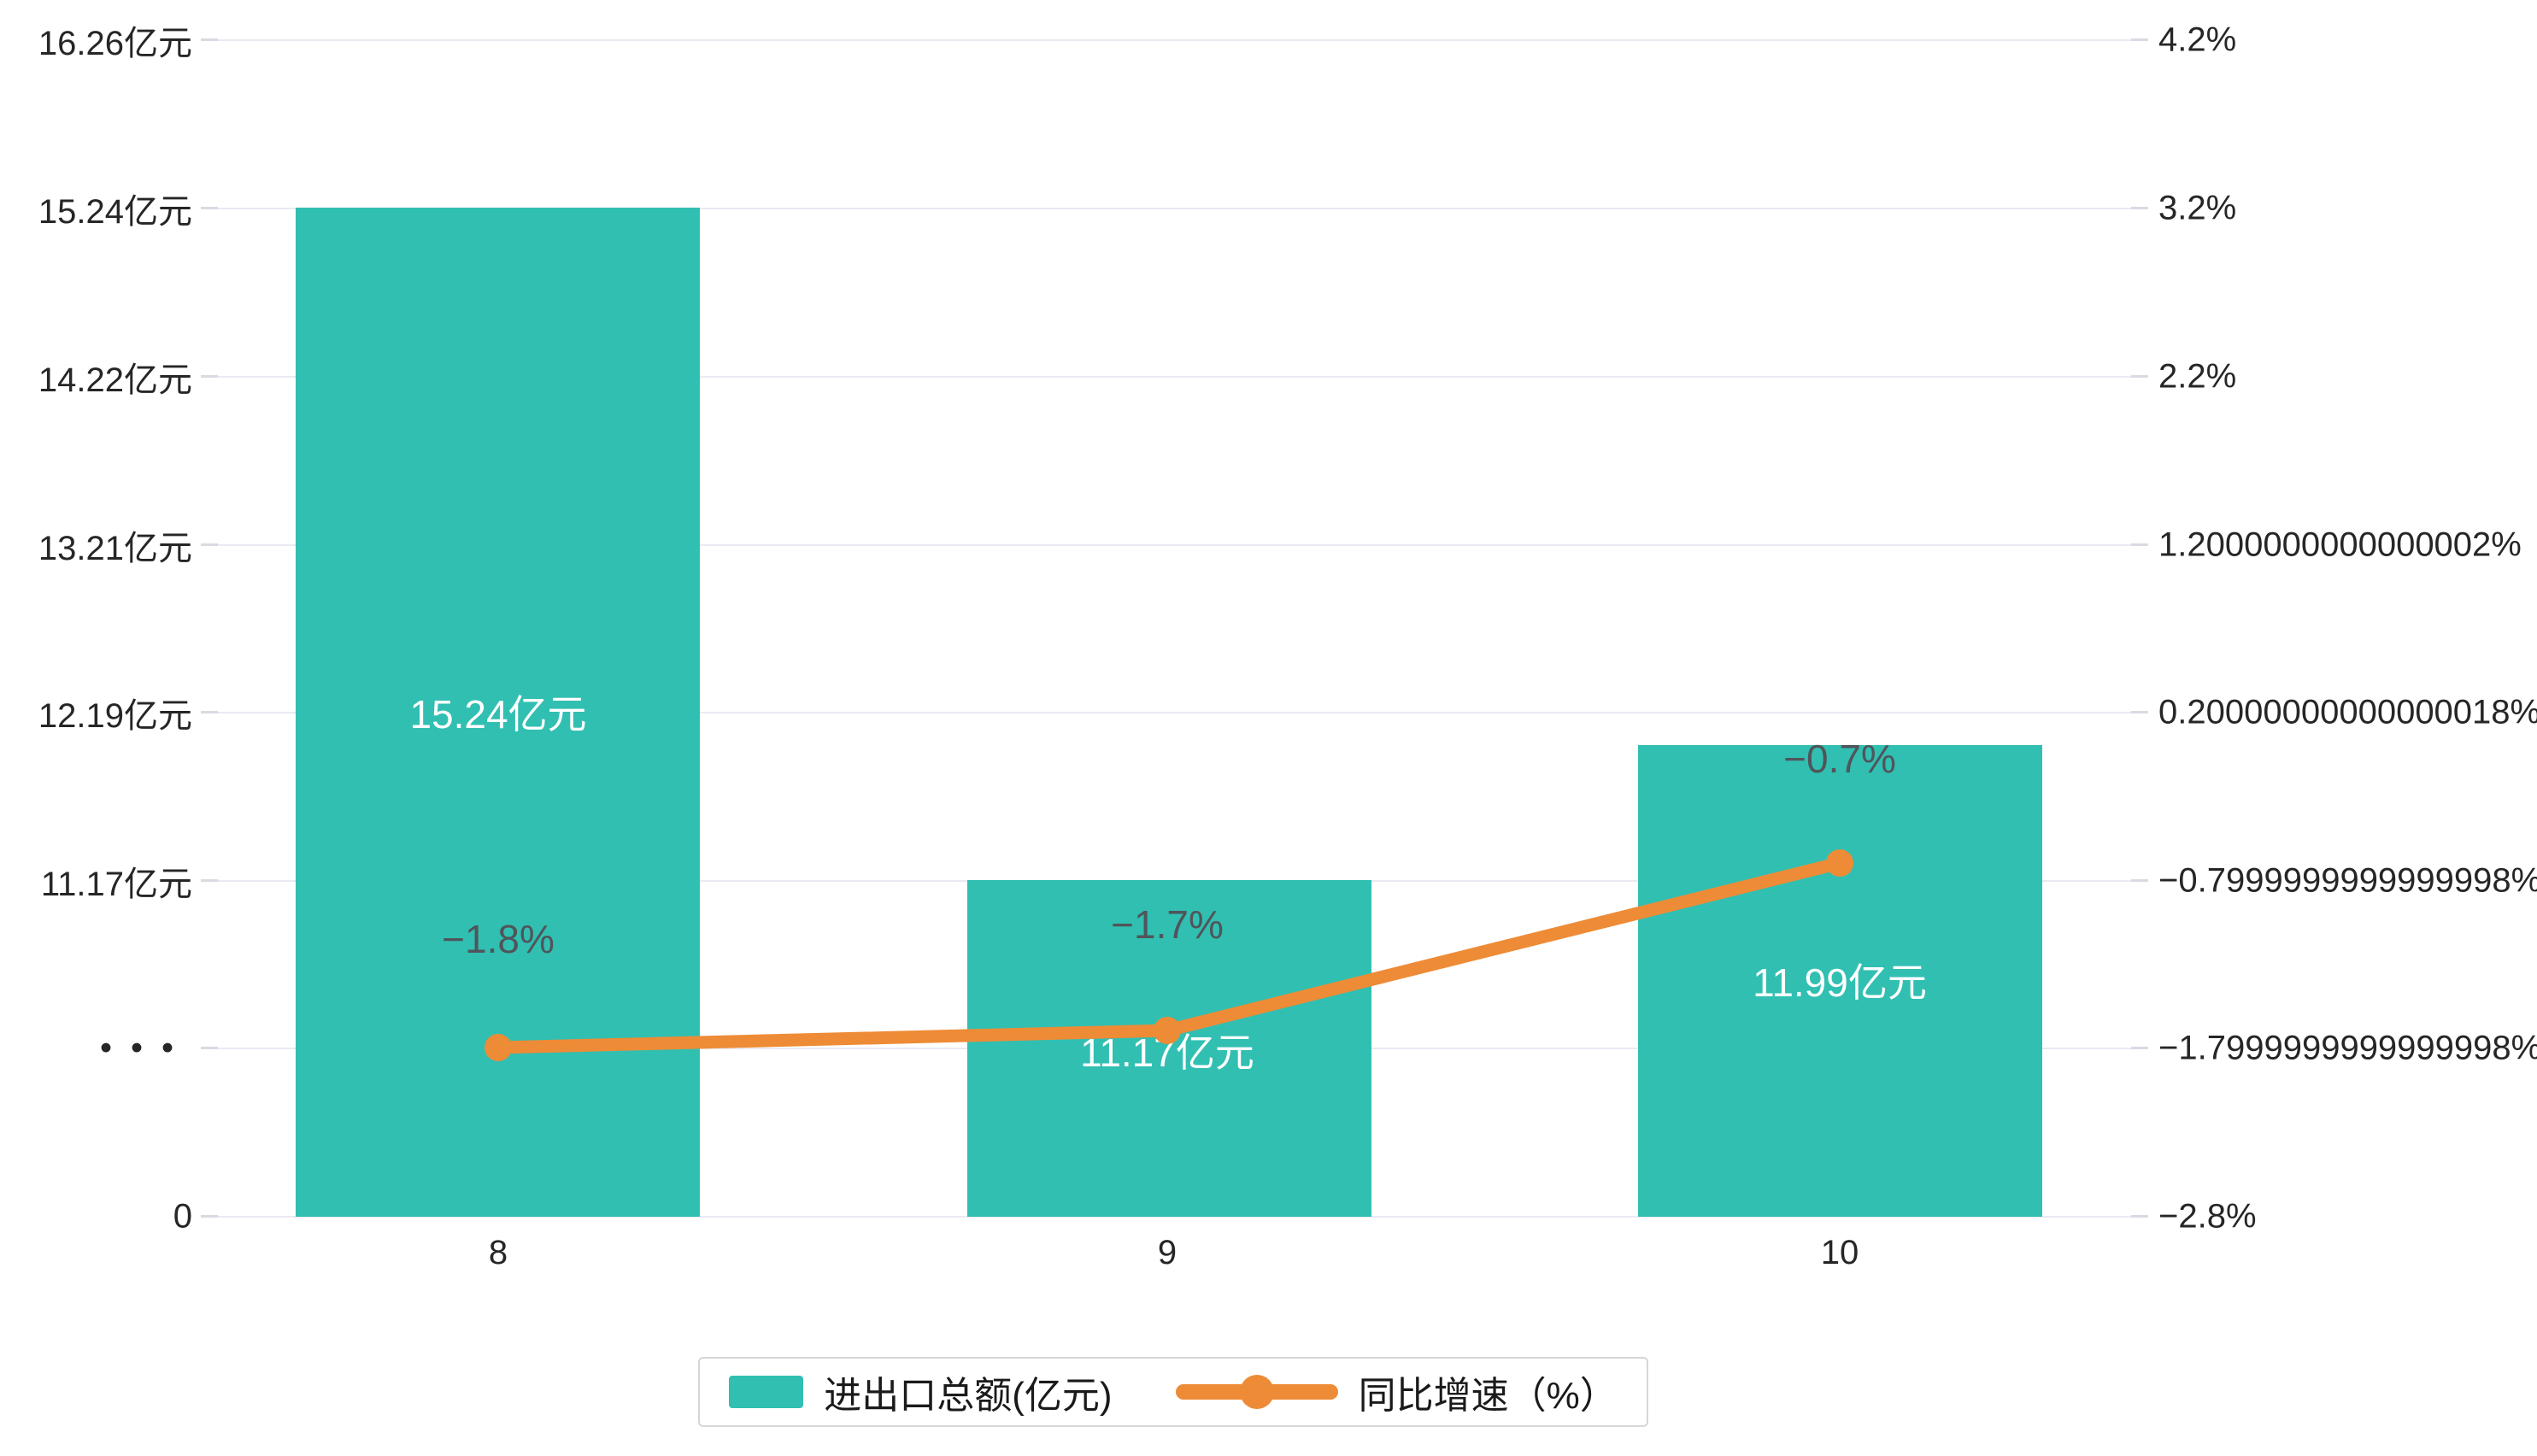 Image resolution: width=2537 pixels, height=1456 pixels. Describe the element at coordinates (498, 1252) in the screenshot. I see `x-axis-label: 8` at that location.